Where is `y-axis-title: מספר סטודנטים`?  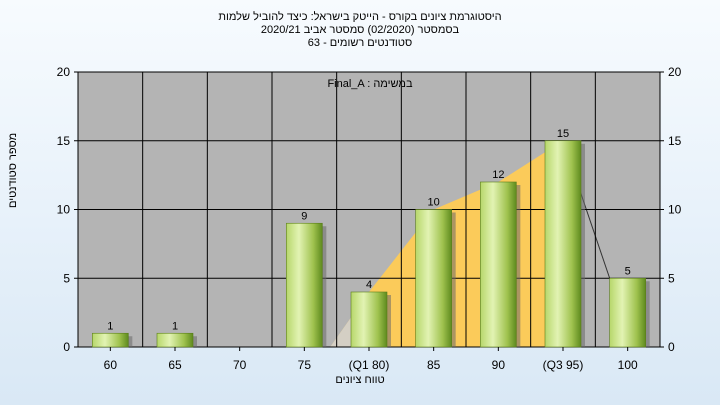 y-axis-title: מספר סטודנטים is located at coordinates (13, 170).